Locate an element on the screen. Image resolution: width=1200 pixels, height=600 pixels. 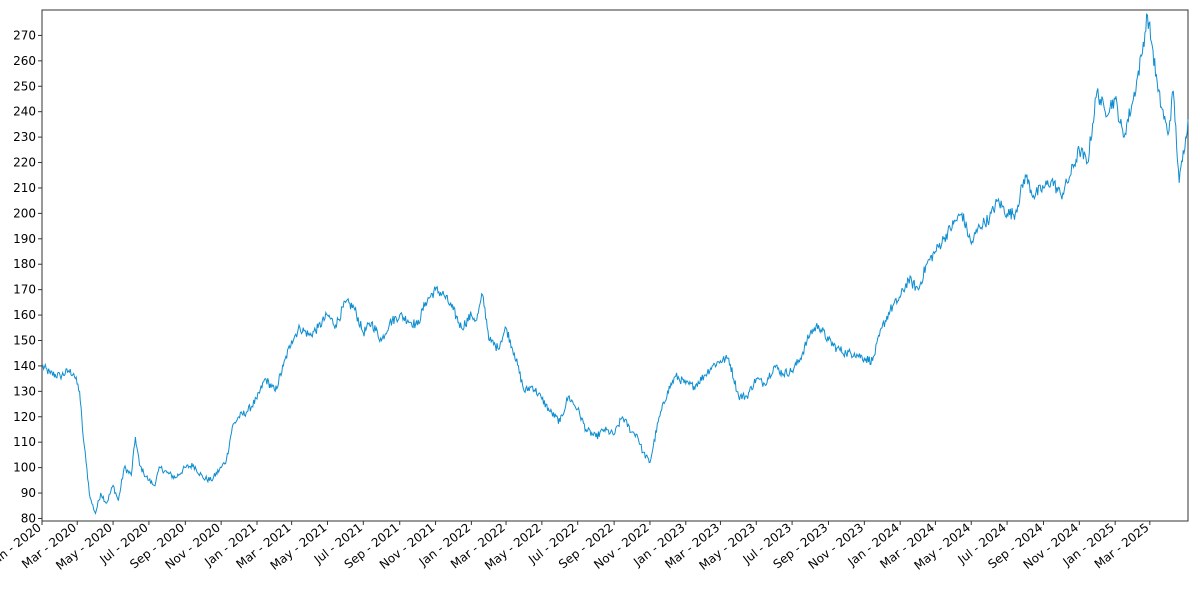
y-tick-label: 250 is located at coordinates (24, 86).